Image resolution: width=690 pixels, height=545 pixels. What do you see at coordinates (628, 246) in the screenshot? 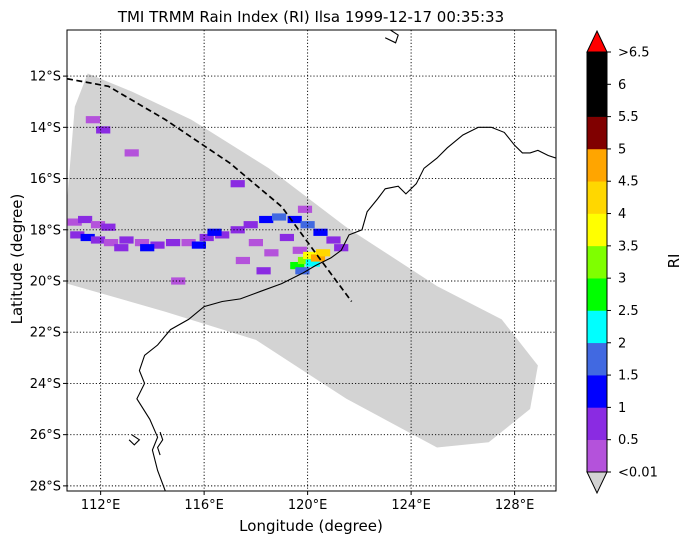
I see `colorbar-tick-label: 3.5` at bounding box center [628, 246].